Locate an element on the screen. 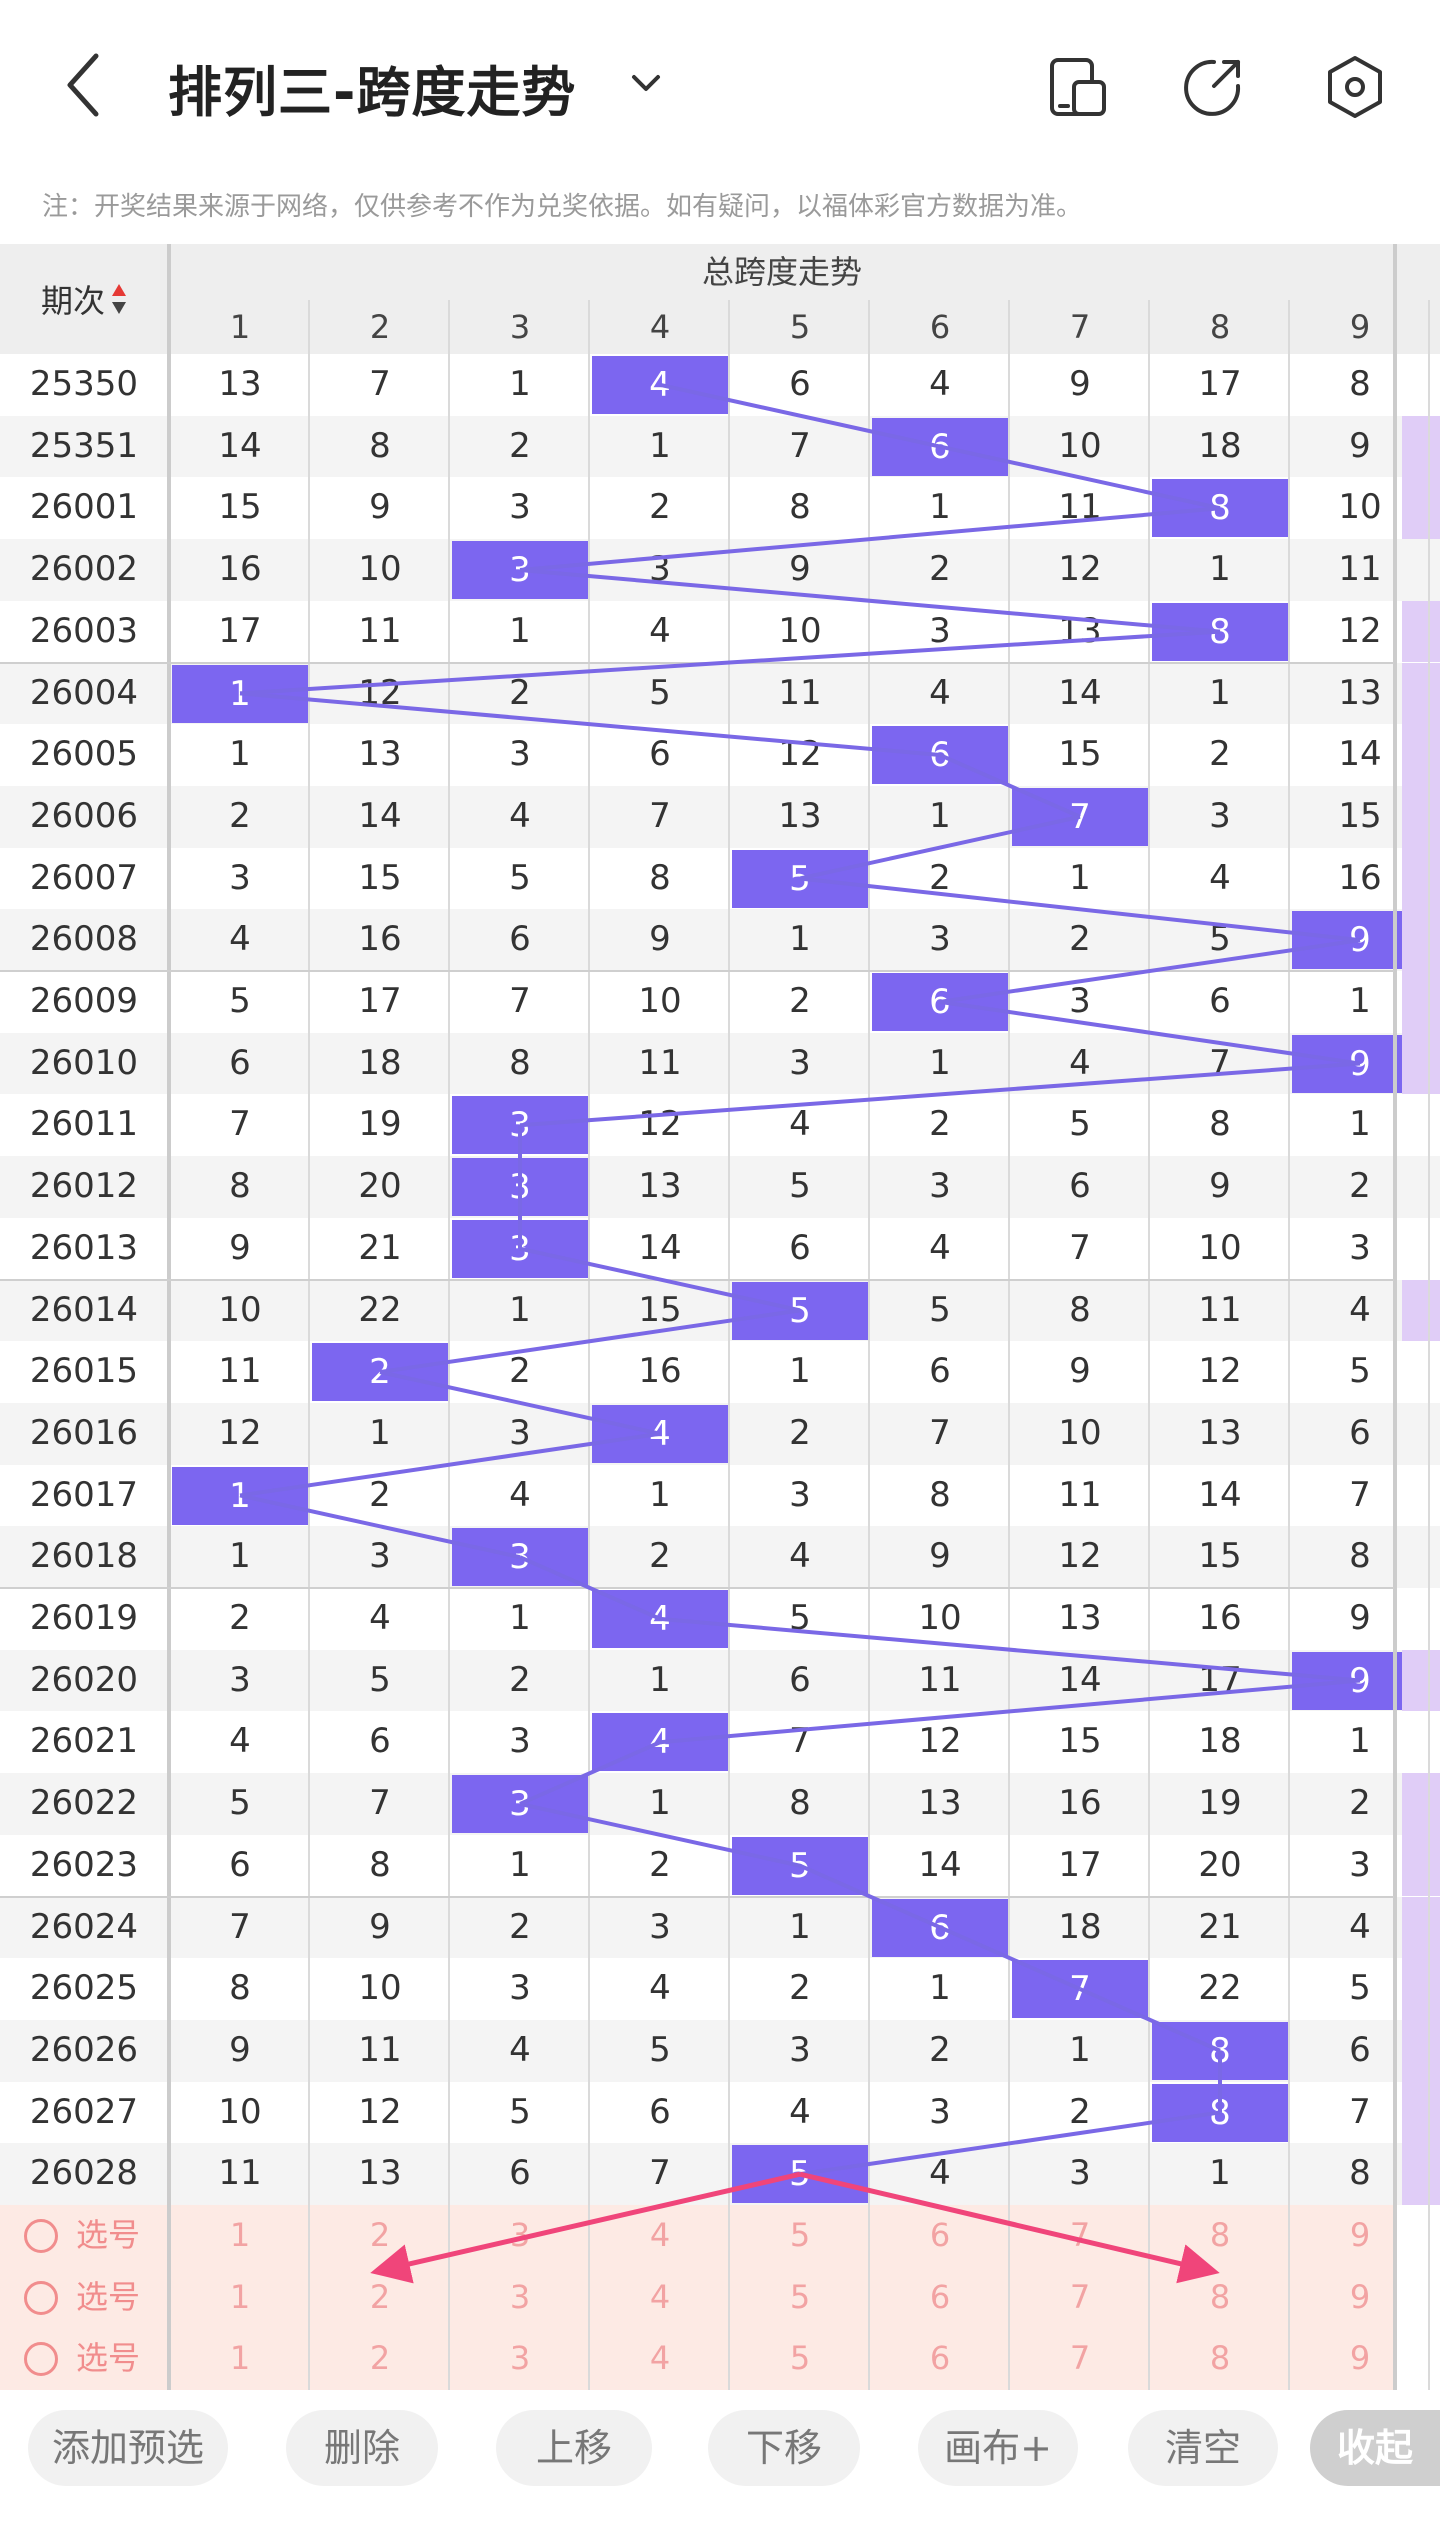 The width and height of the screenshot is (1440, 2522). issue-number: 26008 is located at coordinates (84, 939).